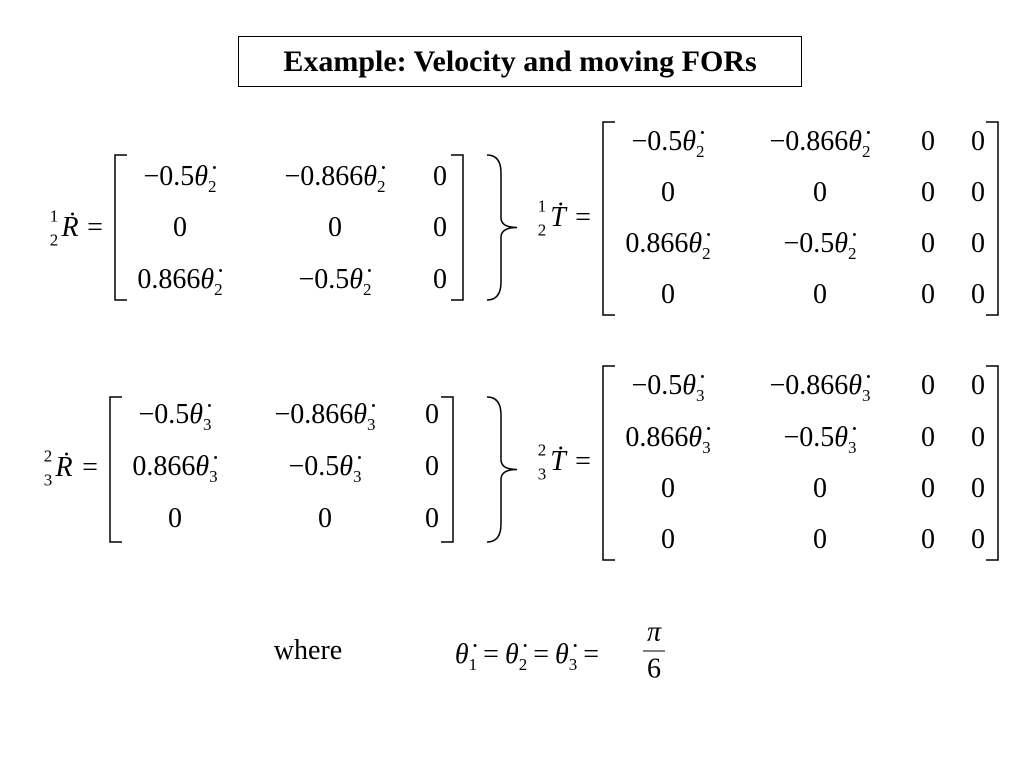 This screenshot has height=768, width=1024. Describe the element at coordinates (520, 61) in the screenshot. I see `title: Example: Velocity and moving FORs` at that location.